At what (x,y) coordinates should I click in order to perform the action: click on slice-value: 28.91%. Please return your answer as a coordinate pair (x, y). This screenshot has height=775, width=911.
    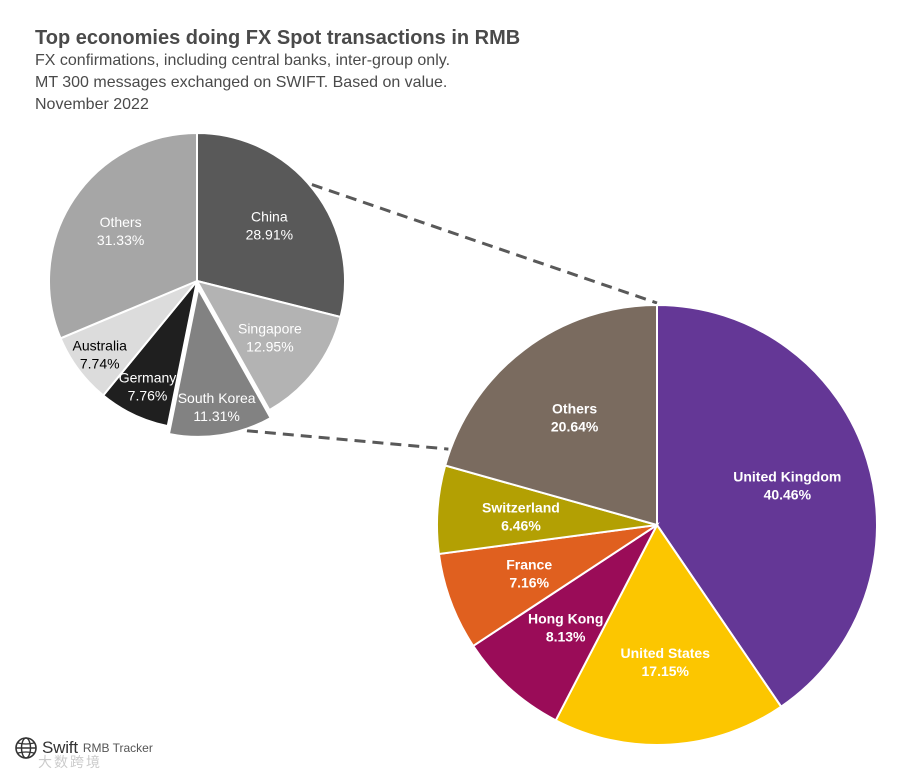
    Looking at the image, I should click on (269, 235).